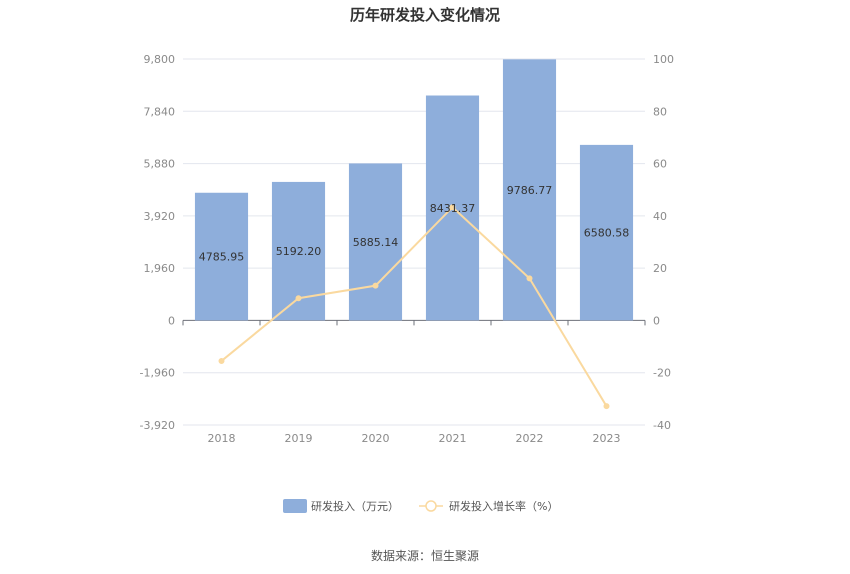  What do you see at coordinates (425, 555) in the screenshot?
I see `source-text: 数据来源：恒生聚源` at bounding box center [425, 555].